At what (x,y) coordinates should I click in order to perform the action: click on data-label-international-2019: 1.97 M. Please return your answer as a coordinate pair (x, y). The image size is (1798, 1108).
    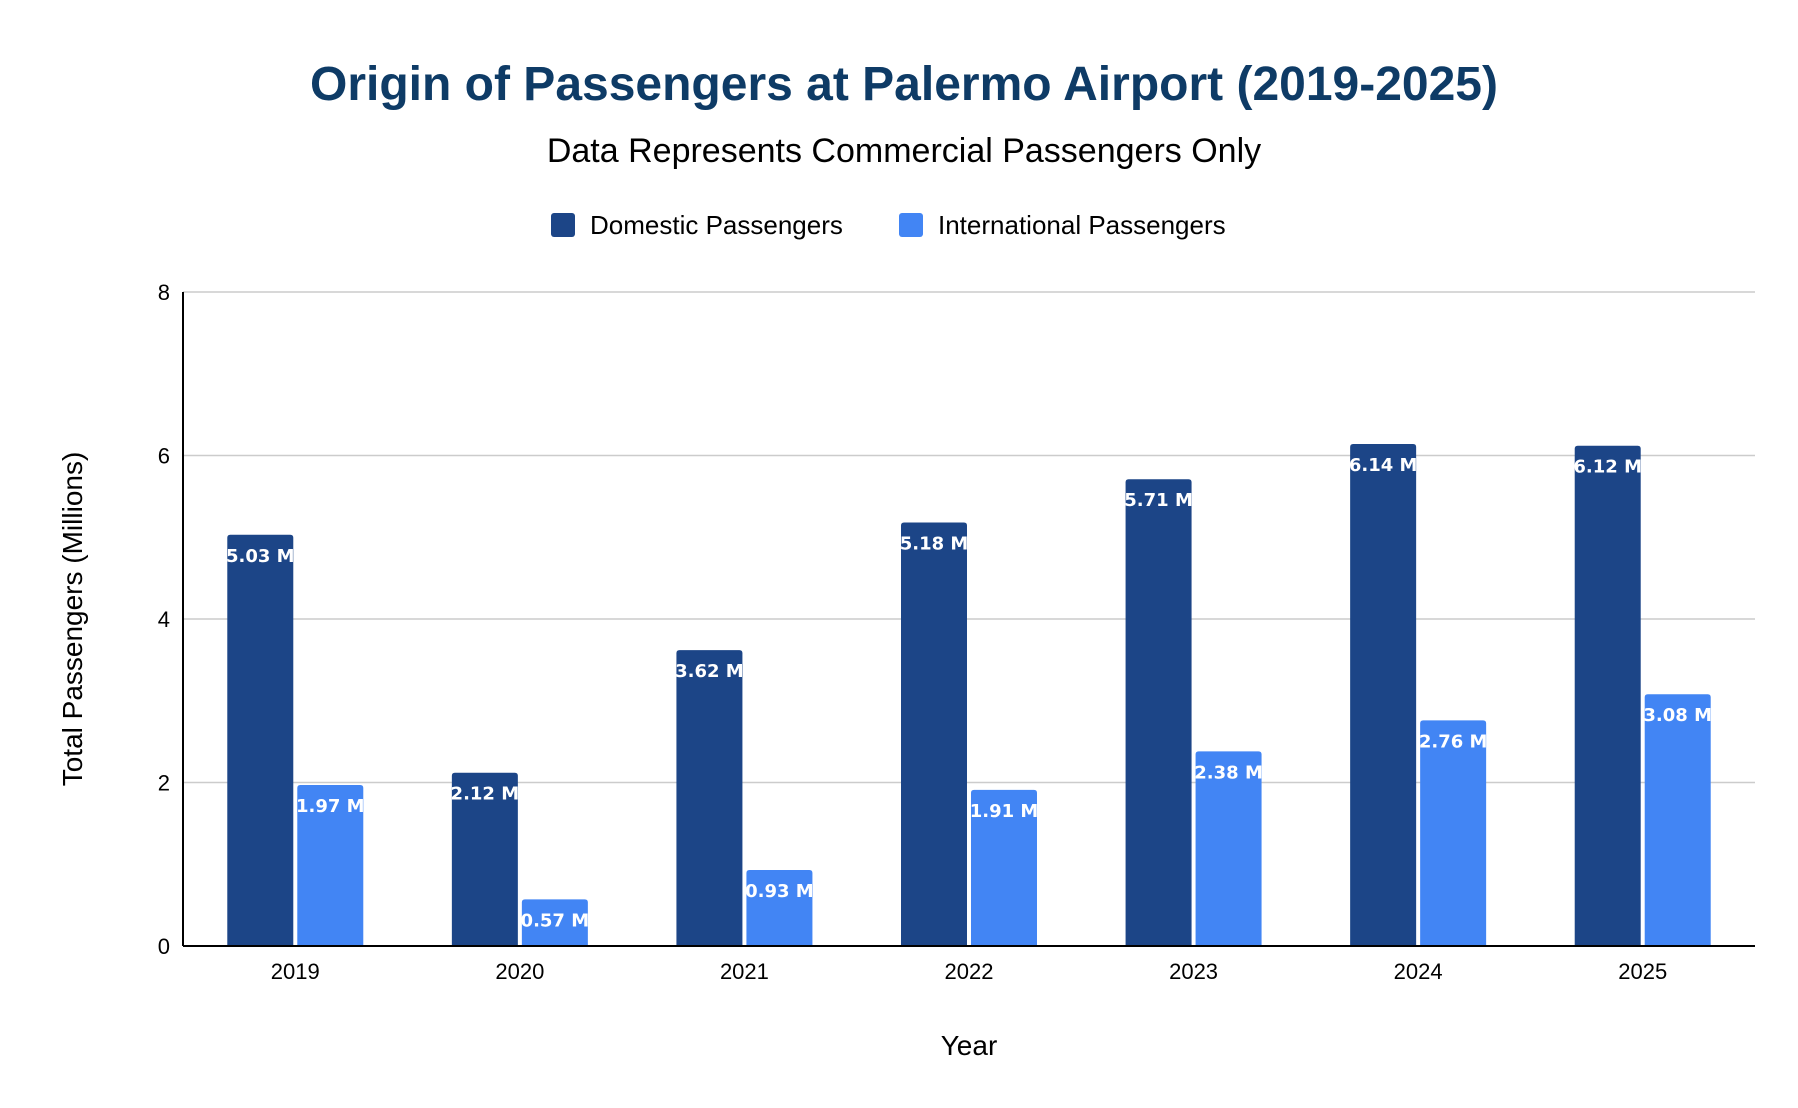
    Looking at the image, I should click on (330, 806).